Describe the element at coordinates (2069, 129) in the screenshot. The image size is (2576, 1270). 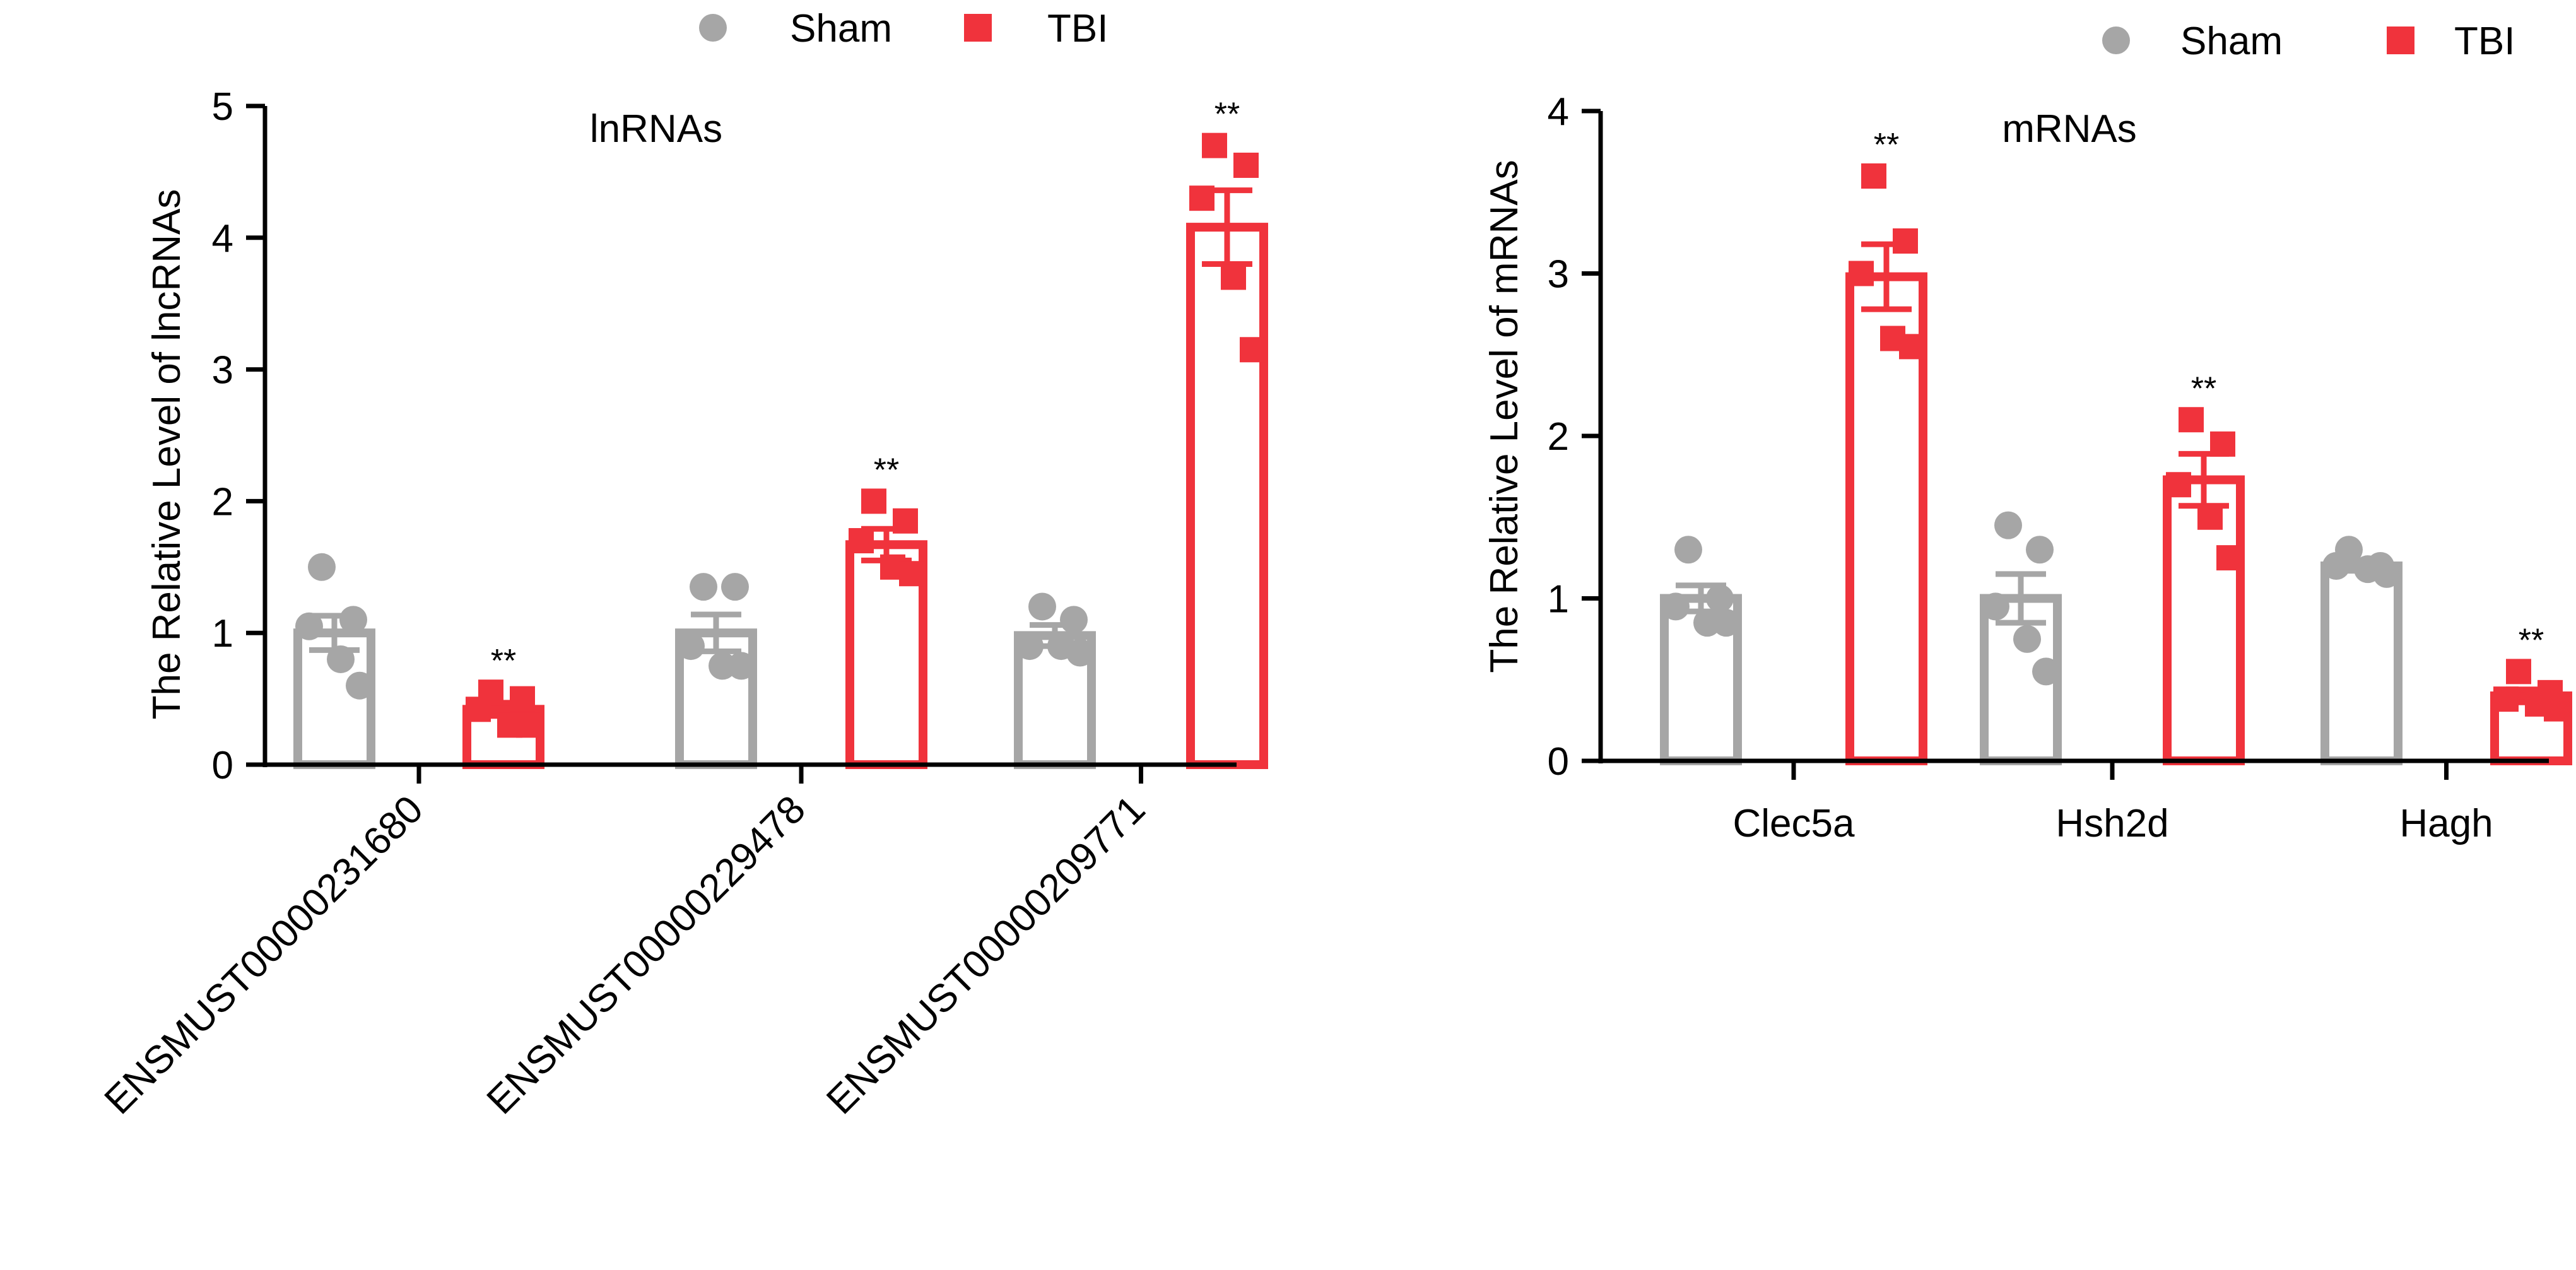
I see `chart-title: mRNAs` at that location.